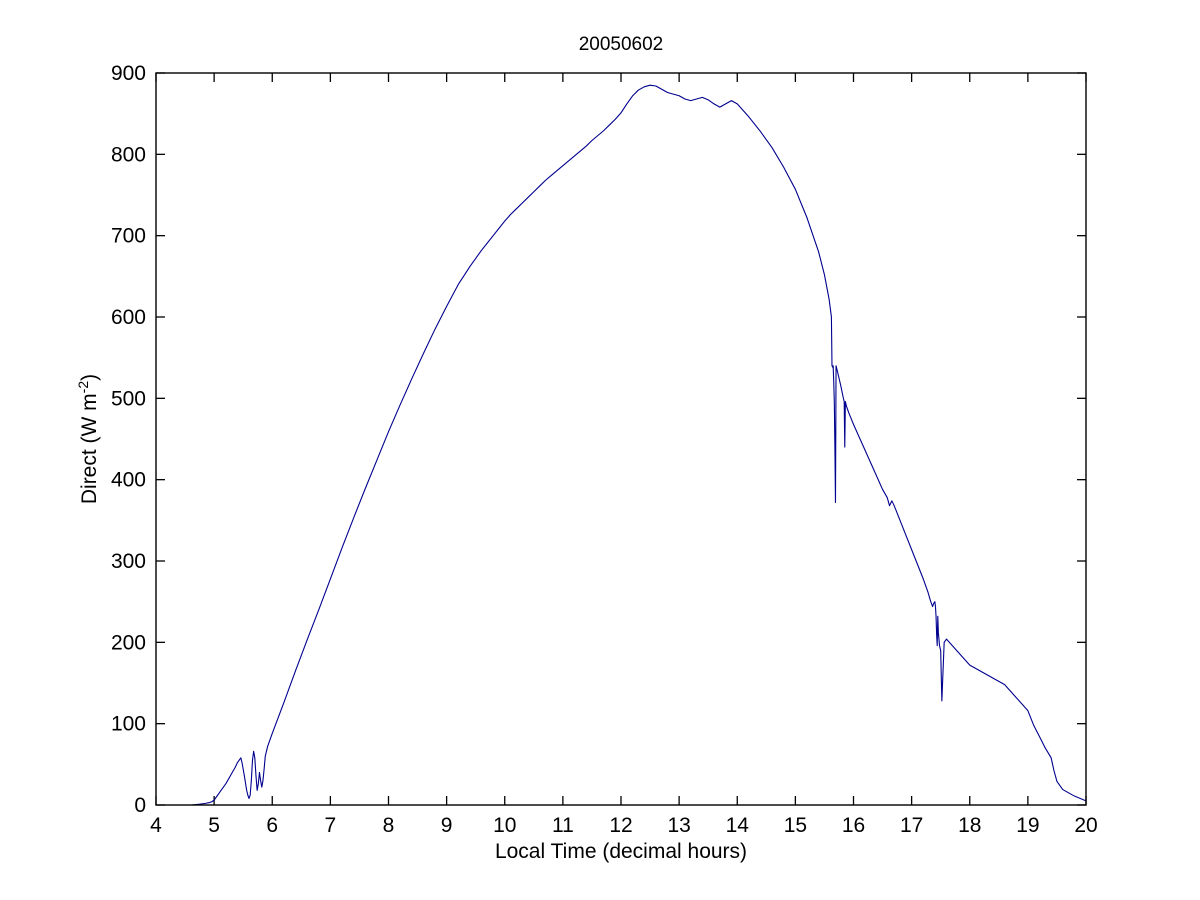 This screenshot has height=900, width=1200. Describe the element at coordinates (128, 317) in the screenshot. I see `y-tick-label: 600` at that location.